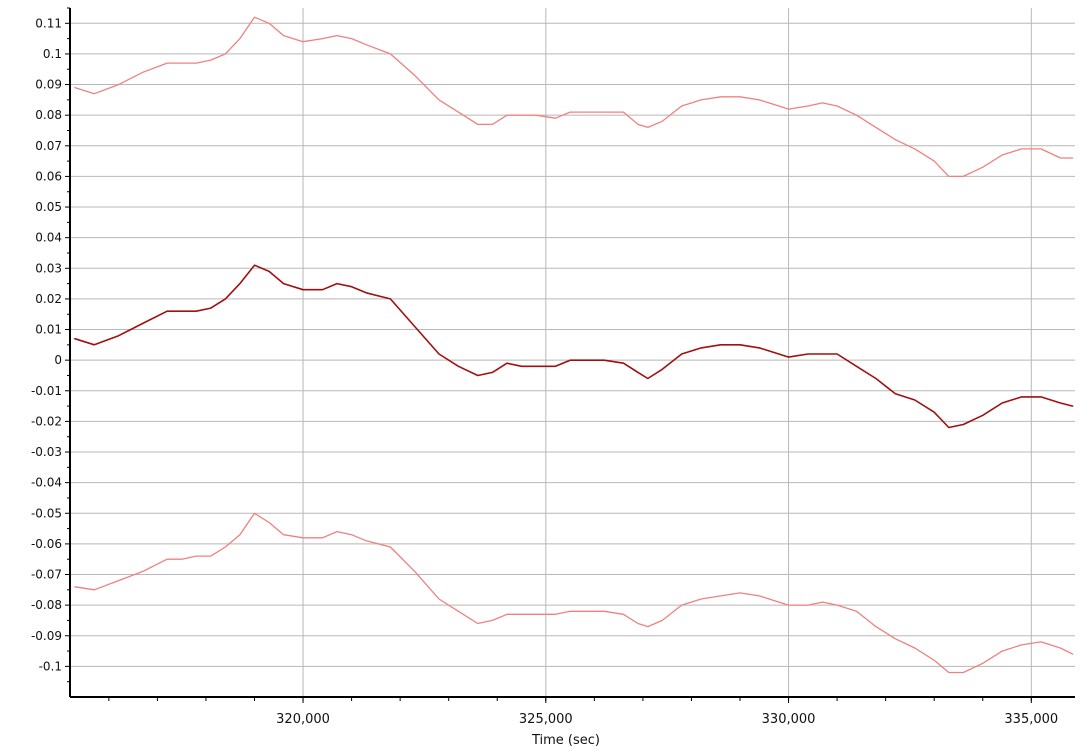 This screenshot has height=751, width=1080. What do you see at coordinates (46, 391) in the screenshot?
I see `y-tick-label: -0.01` at bounding box center [46, 391].